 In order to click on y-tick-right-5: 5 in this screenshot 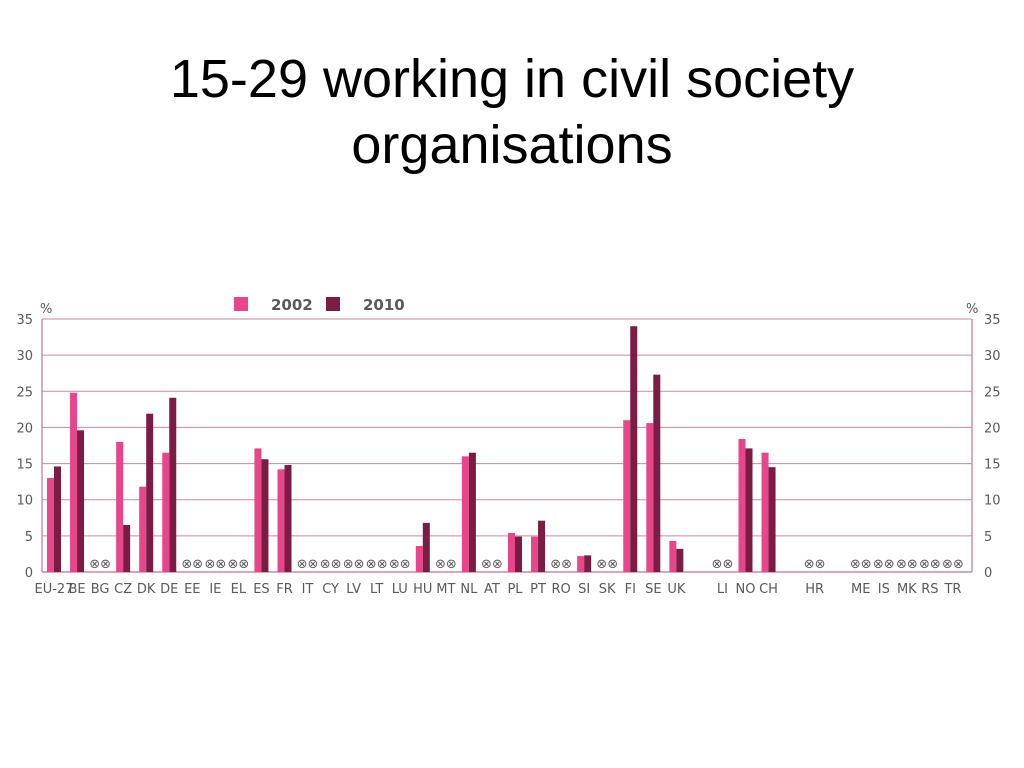, I will do `click(988, 537)`.